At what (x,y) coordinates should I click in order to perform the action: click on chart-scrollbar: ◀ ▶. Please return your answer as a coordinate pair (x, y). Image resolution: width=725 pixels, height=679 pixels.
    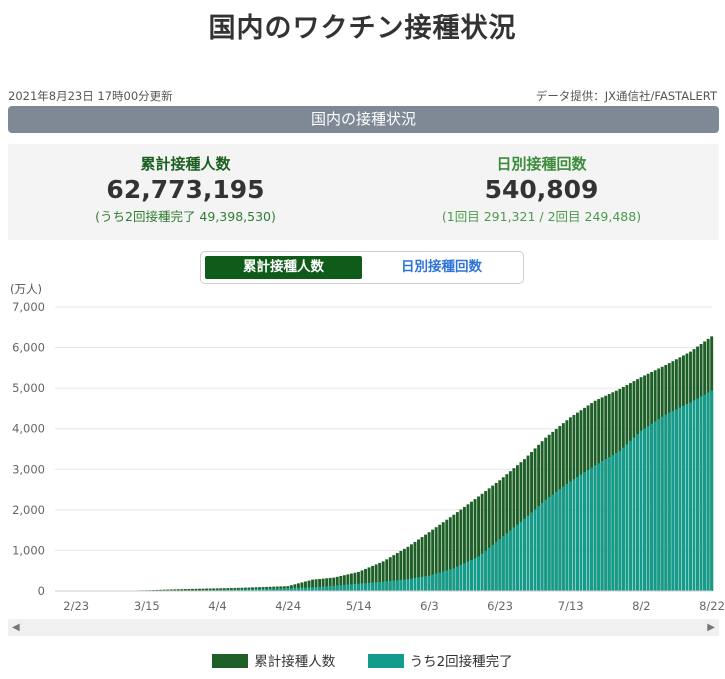
    Looking at the image, I should click on (363, 627).